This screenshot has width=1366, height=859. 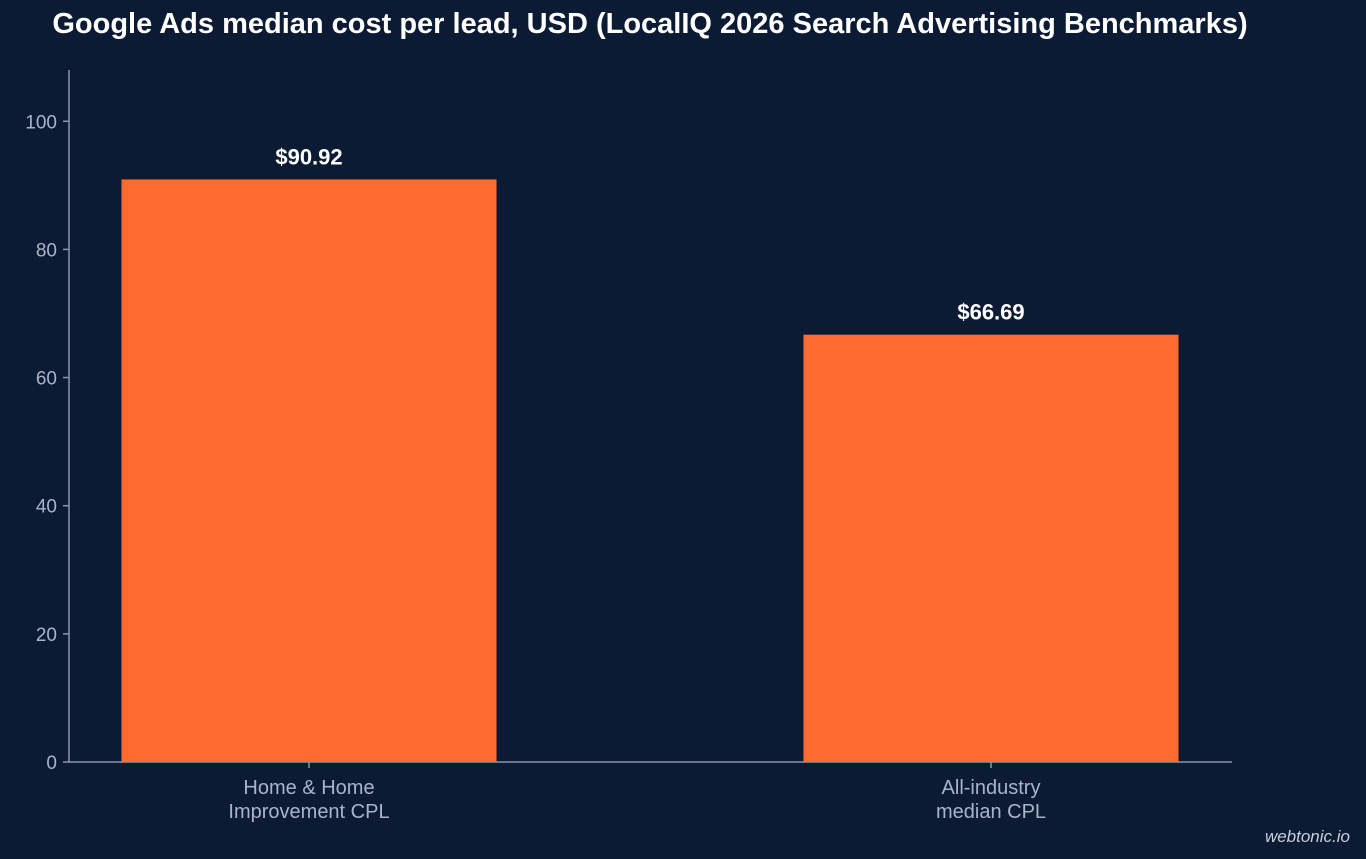 I want to click on x-category-label: Home & Home, so click(x=308, y=788).